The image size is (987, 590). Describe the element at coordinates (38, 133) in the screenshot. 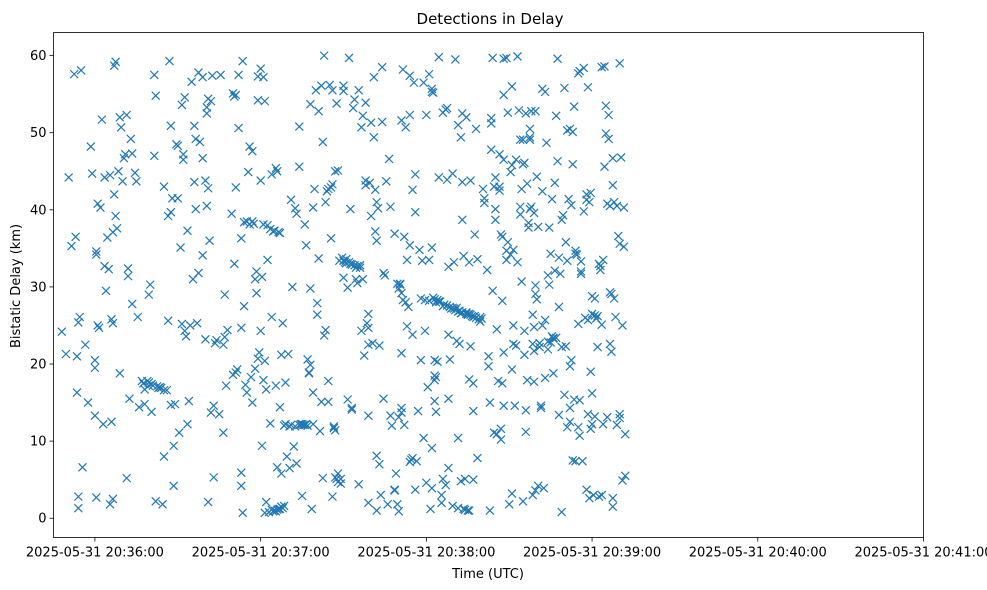

I see `y-tick-label: 50` at that location.